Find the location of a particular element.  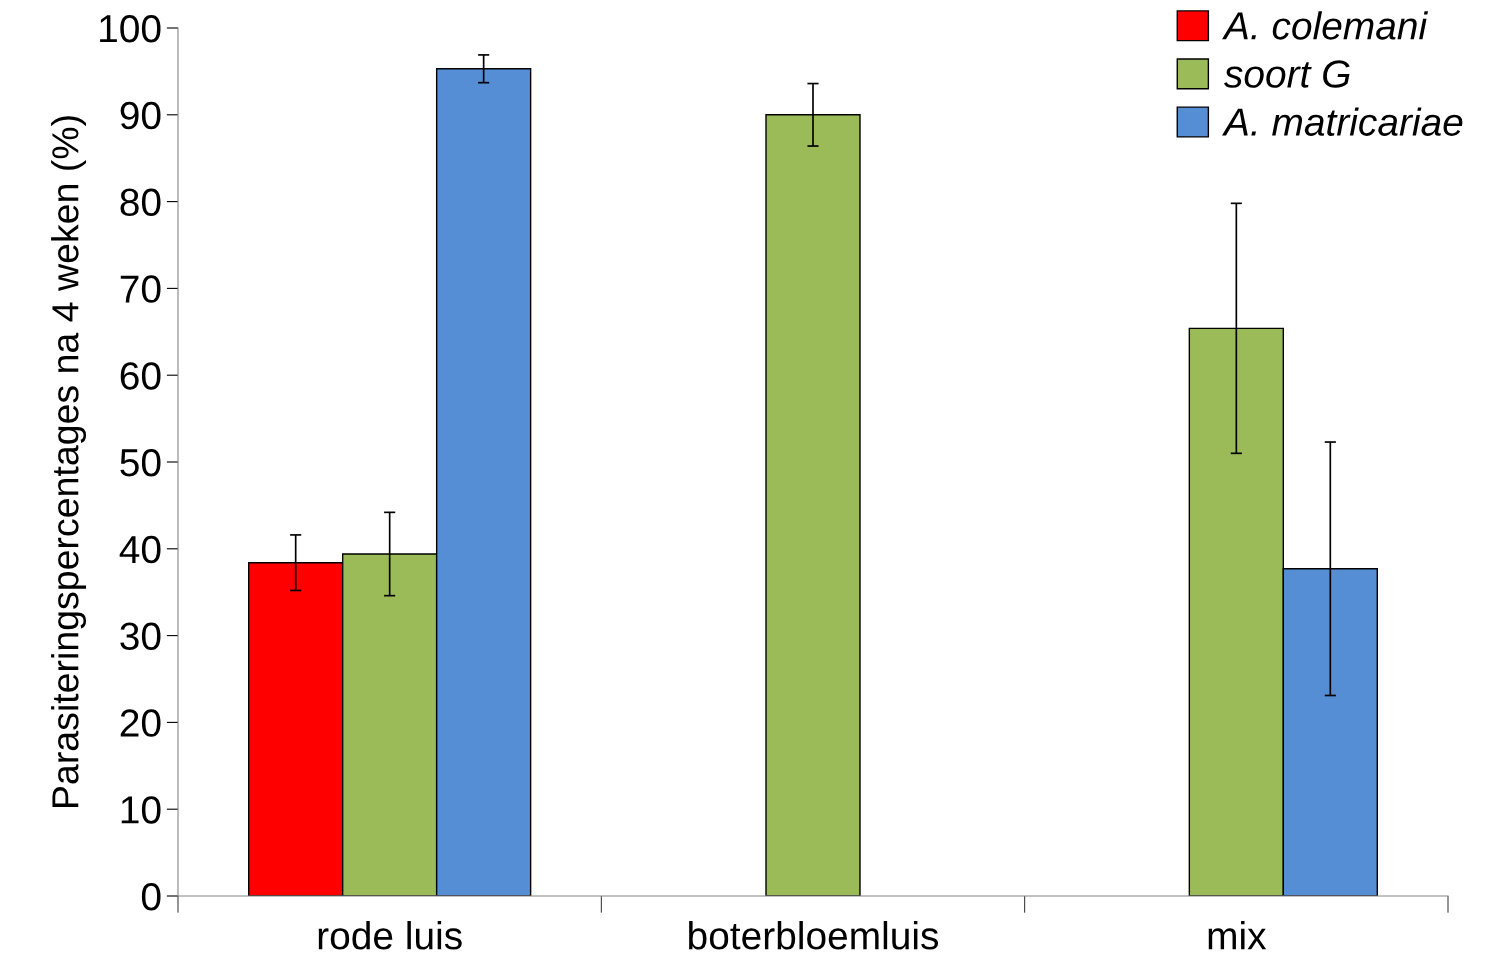

y-axis-title: Parasiteringspercentages na 4 weken (%) is located at coordinates (69, 461).